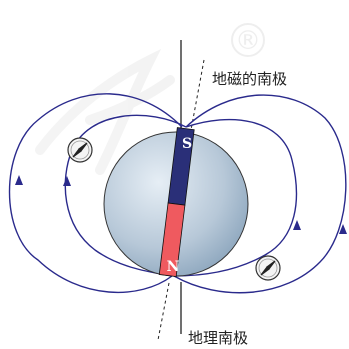 The height and width of the screenshot is (349, 349). I want to click on compass-left, so click(80, 150).